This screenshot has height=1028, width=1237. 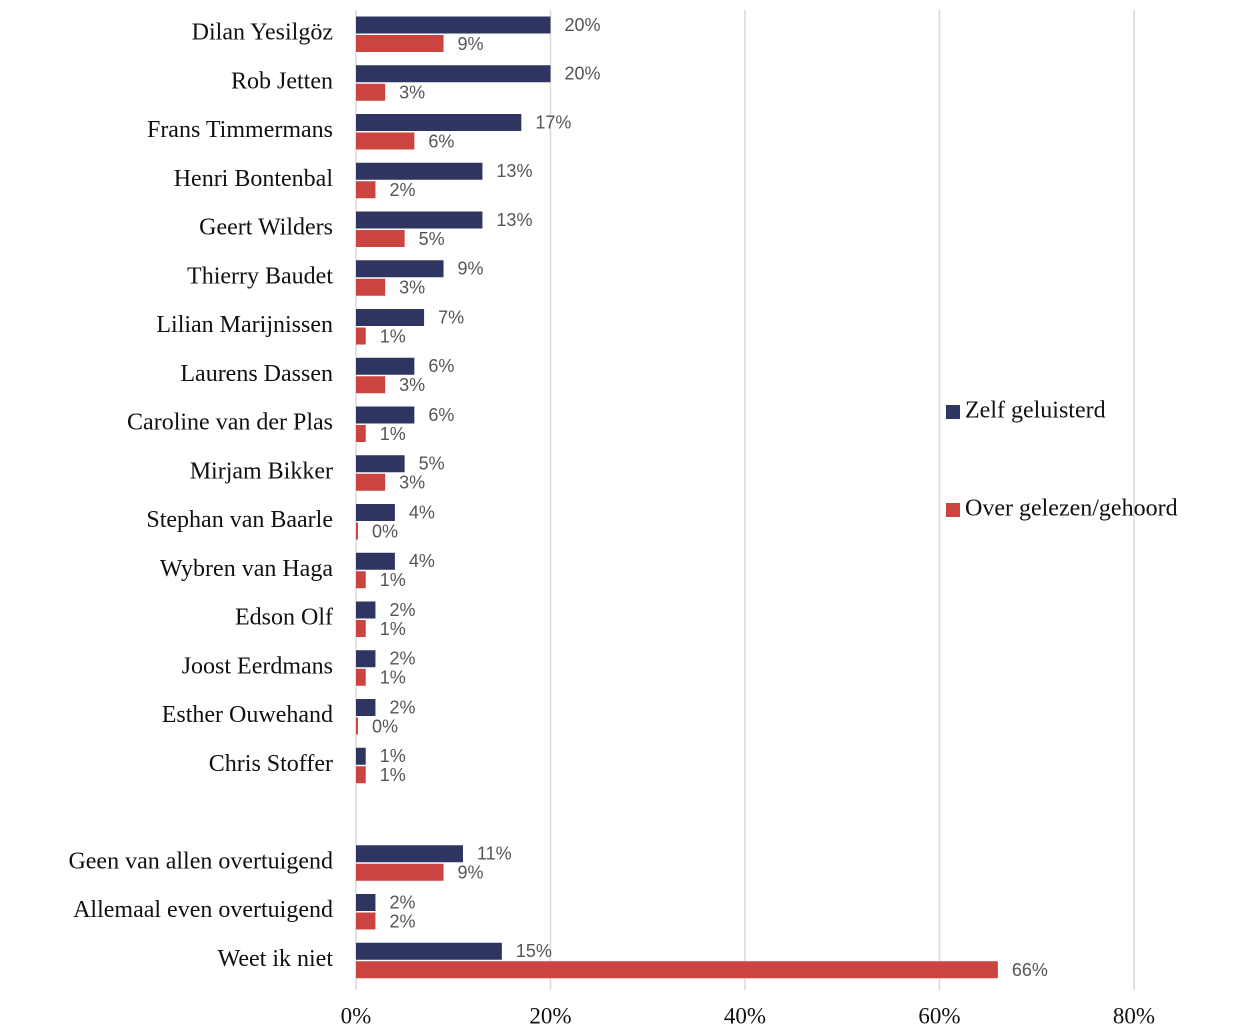 I want to click on category-label: Lilian Marijnissen, so click(x=244, y=325).